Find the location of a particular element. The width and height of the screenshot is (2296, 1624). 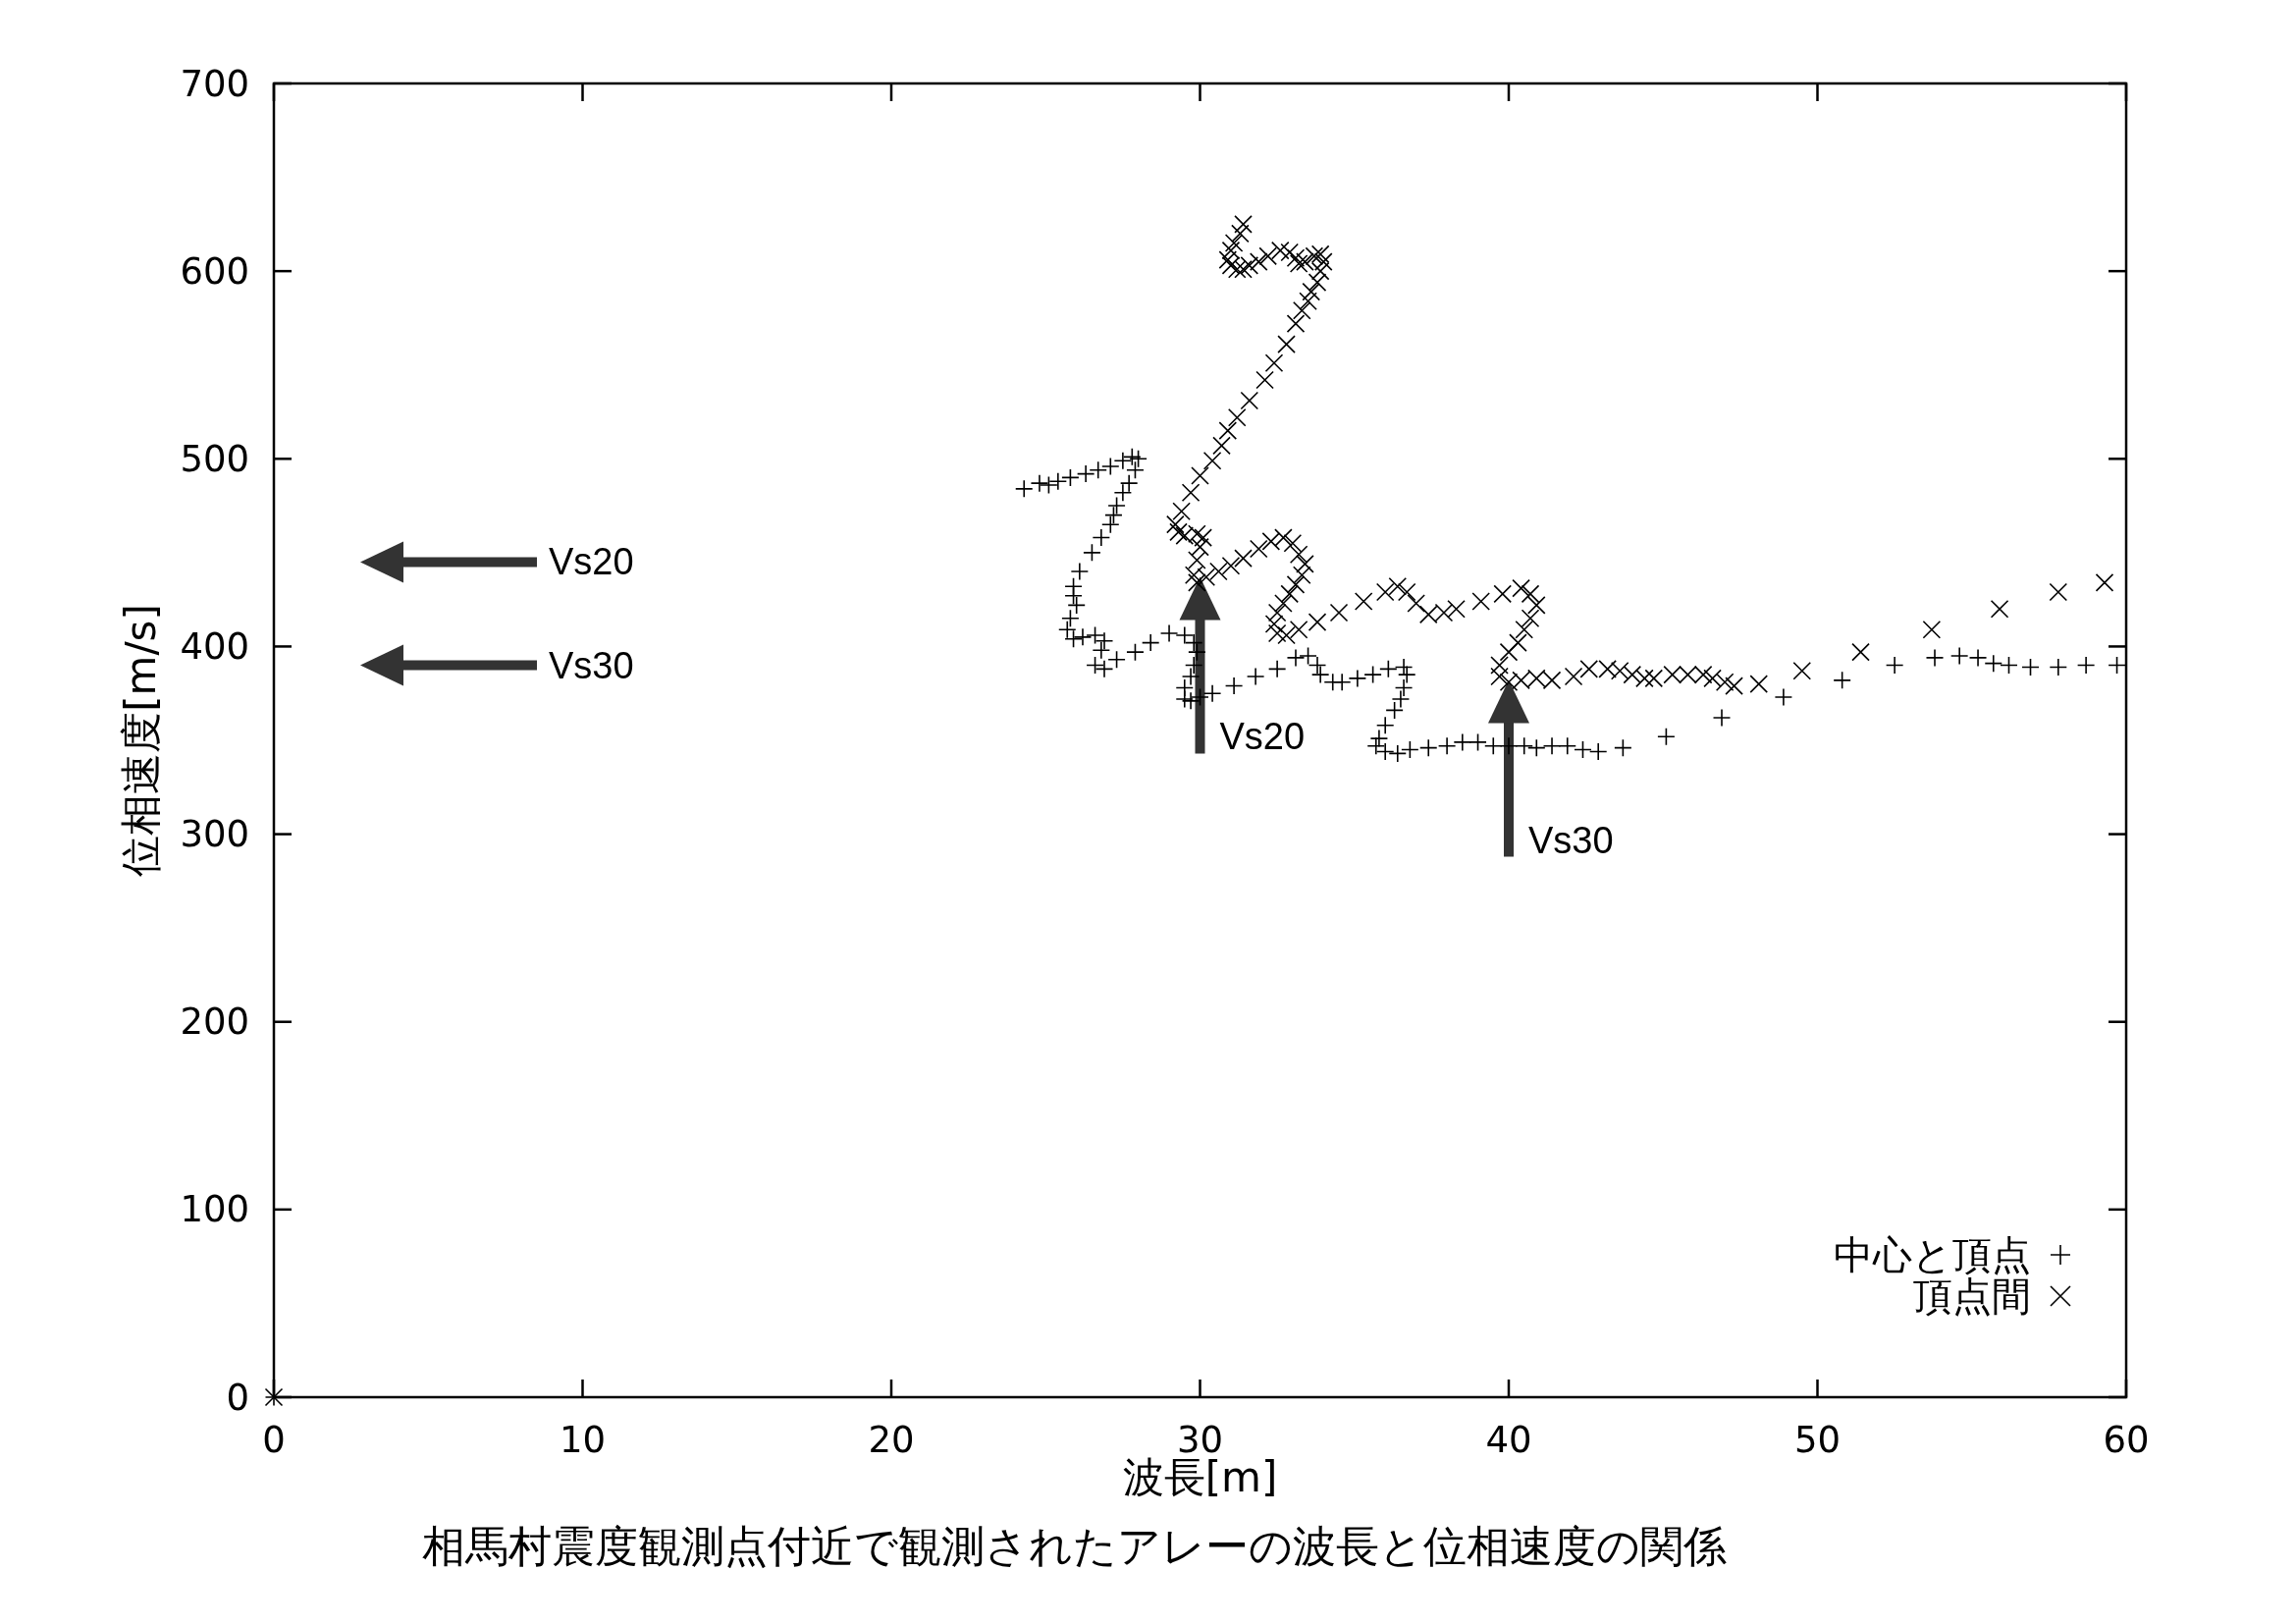

text: 相馬村震度観測点付近で観測されたアレーの波長と位相速度の関係 is located at coordinates (1074, 1545).